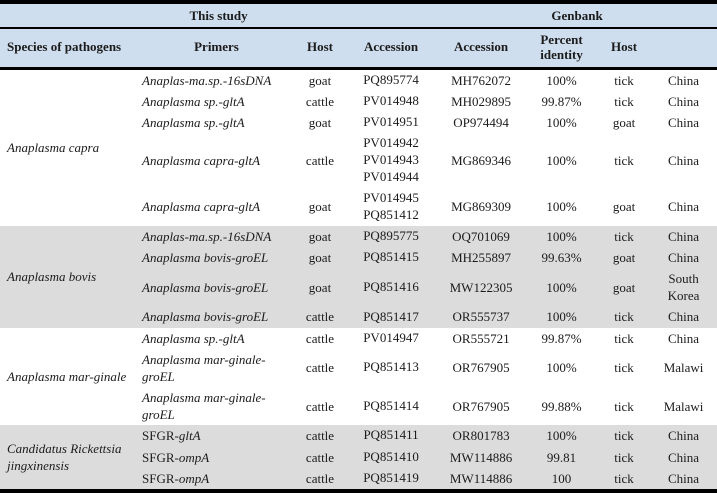 This screenshot has height=493, width=717. What do you see at coordinates (69, 49) in the screenshot?
I see `col-header-species: Species of pathogens` at bounding box center [69, 49].